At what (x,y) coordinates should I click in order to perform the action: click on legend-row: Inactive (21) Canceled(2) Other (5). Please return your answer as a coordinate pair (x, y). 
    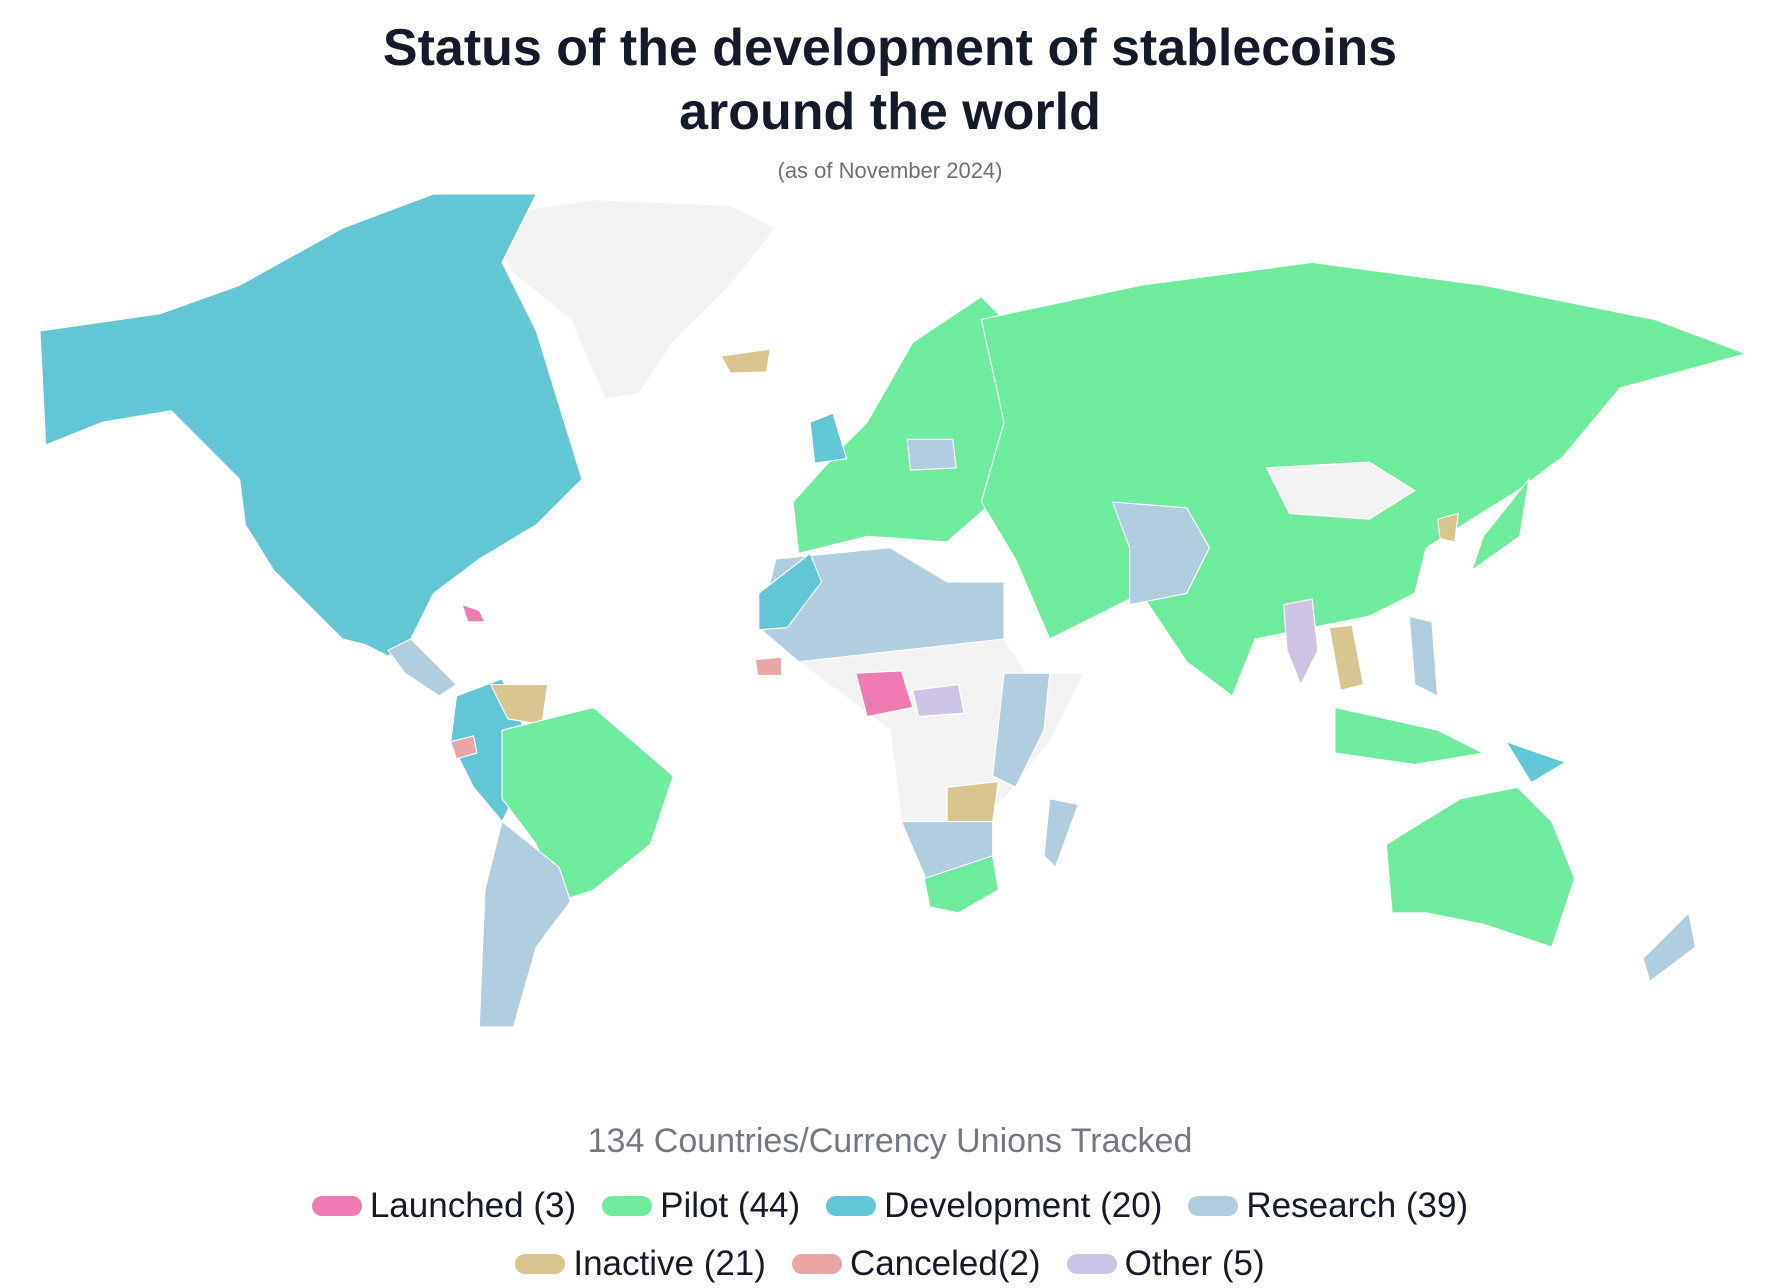
    Looking at the image, I should click on (890, 1264).